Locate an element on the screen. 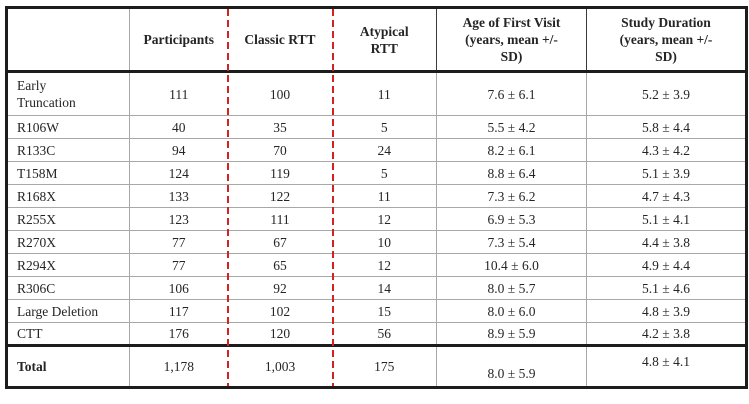 This screenshot has height=404, width=749. study-duration-value: 4.8 ± 3.9 is located at coordinates (666, 311).